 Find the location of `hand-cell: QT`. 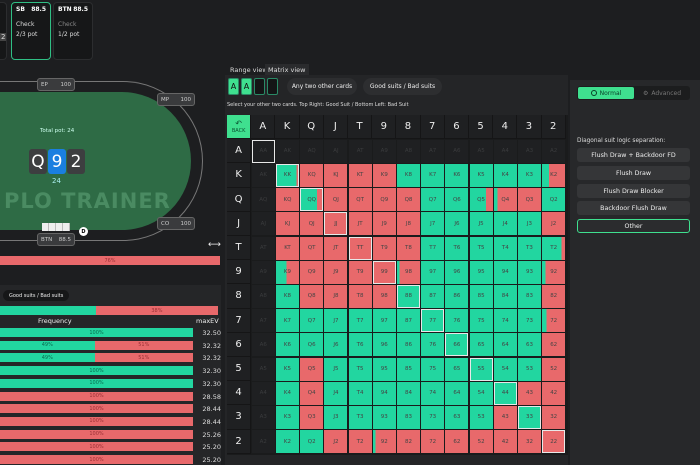

hand-cell: QT is located at coordinates (360, 200).